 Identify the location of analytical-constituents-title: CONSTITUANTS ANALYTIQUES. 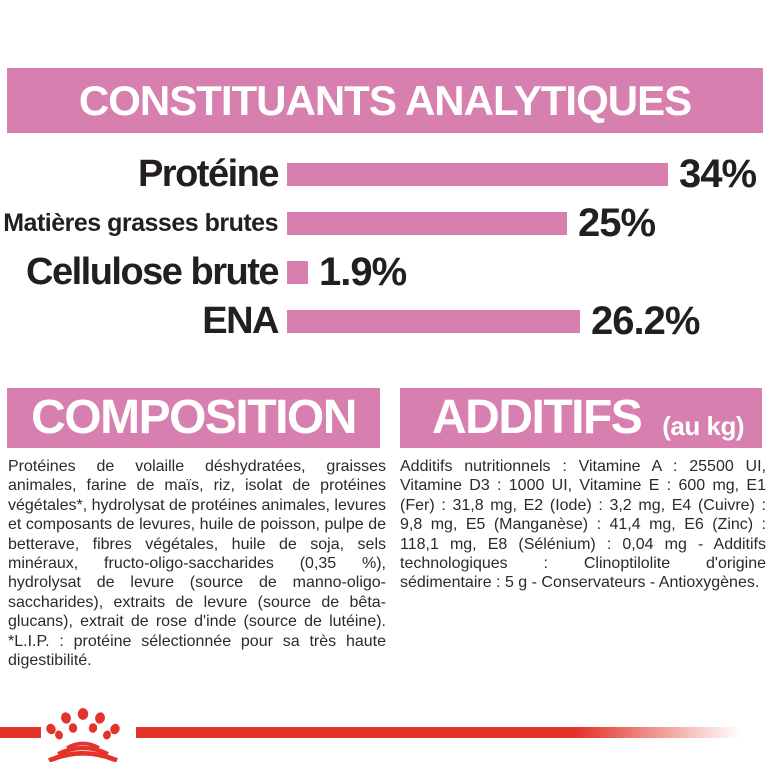
(385, 100).